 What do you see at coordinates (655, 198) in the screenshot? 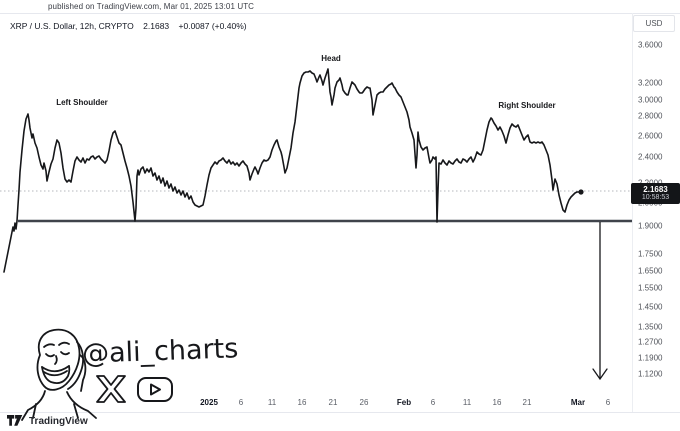
I see `badge-countdown: 10:58:53` at bounding box center [655, 198].